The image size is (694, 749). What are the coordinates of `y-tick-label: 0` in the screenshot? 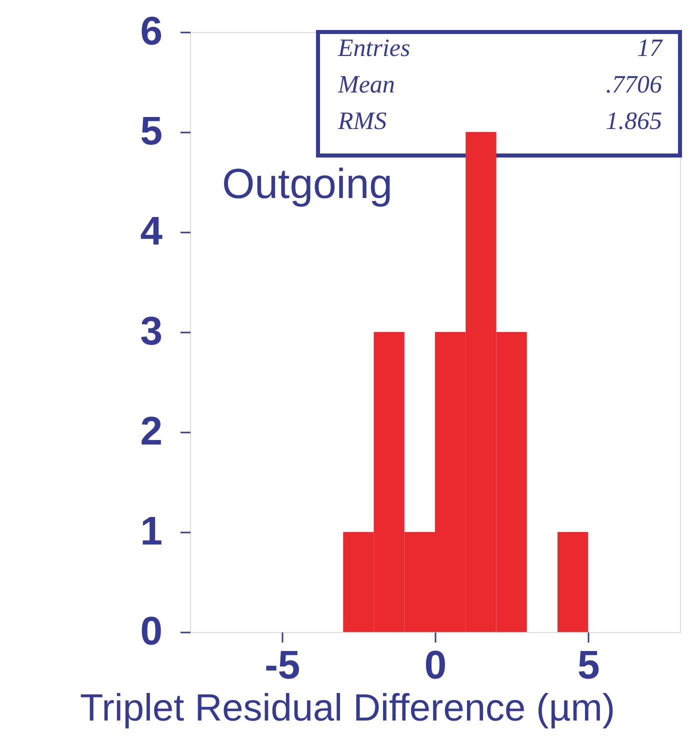 It's located at (151, 632).